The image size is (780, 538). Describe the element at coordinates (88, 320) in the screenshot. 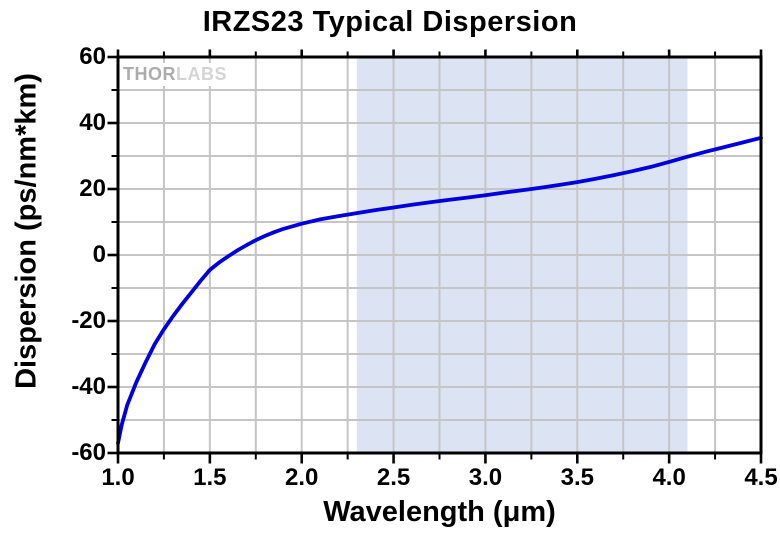

I see `y-tick-label: -20` at that location.